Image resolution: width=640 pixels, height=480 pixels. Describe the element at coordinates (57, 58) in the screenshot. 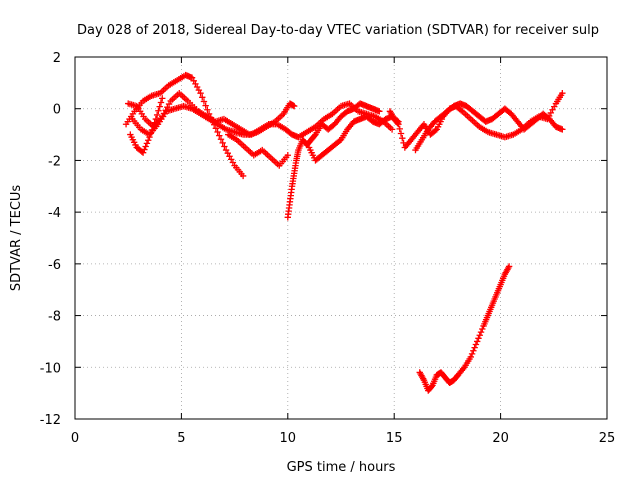

I see `y-tick-label: 2` at that location.